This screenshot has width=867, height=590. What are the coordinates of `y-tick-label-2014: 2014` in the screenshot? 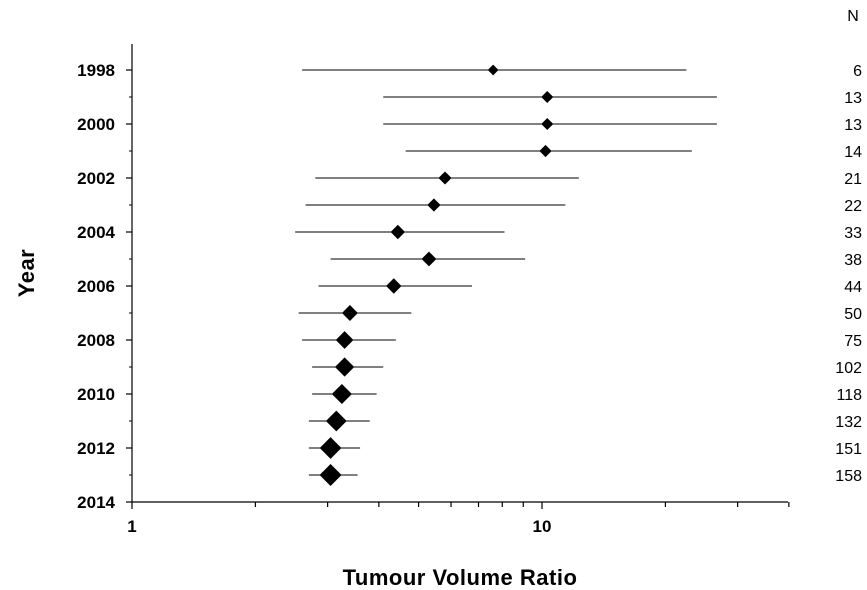 It's located at (96, 502).